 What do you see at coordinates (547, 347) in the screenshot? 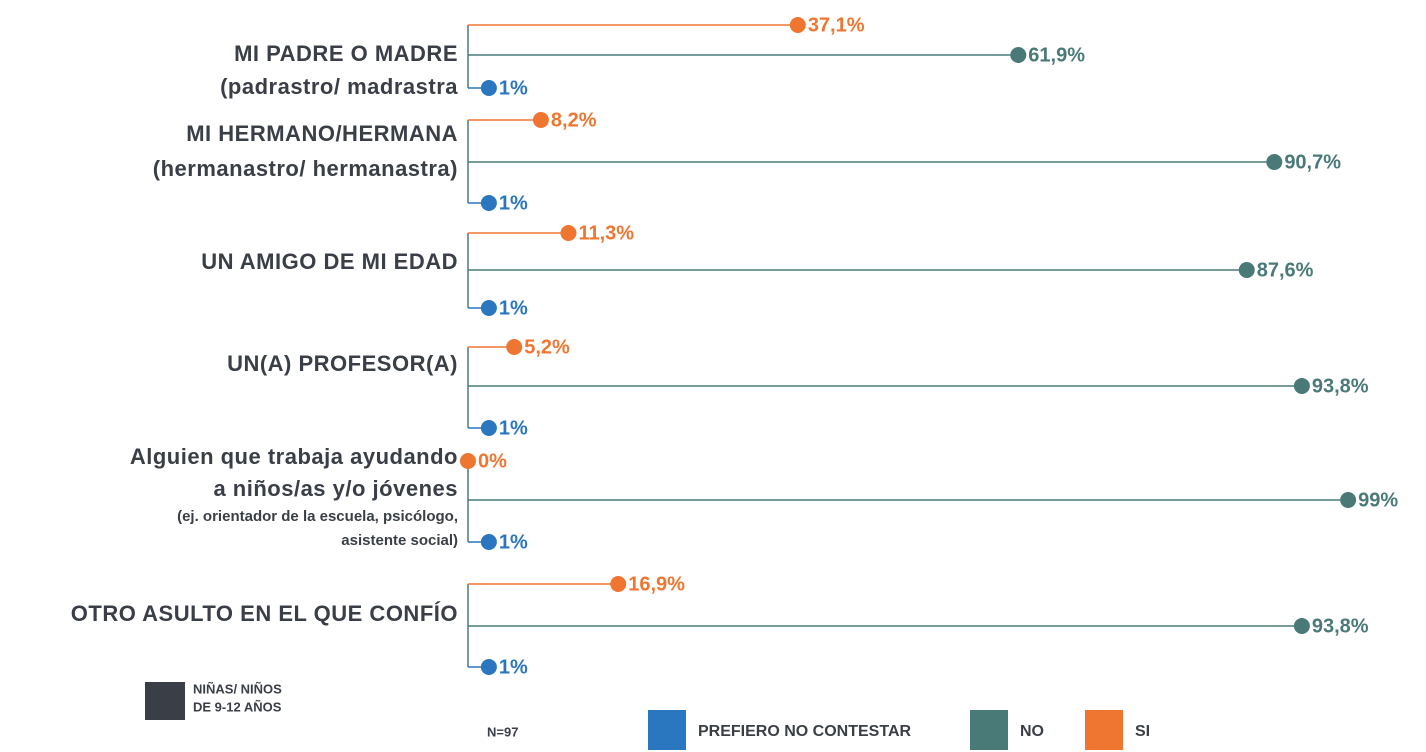
I see `value-label: 5,2%` at bounding box center [547, 347].